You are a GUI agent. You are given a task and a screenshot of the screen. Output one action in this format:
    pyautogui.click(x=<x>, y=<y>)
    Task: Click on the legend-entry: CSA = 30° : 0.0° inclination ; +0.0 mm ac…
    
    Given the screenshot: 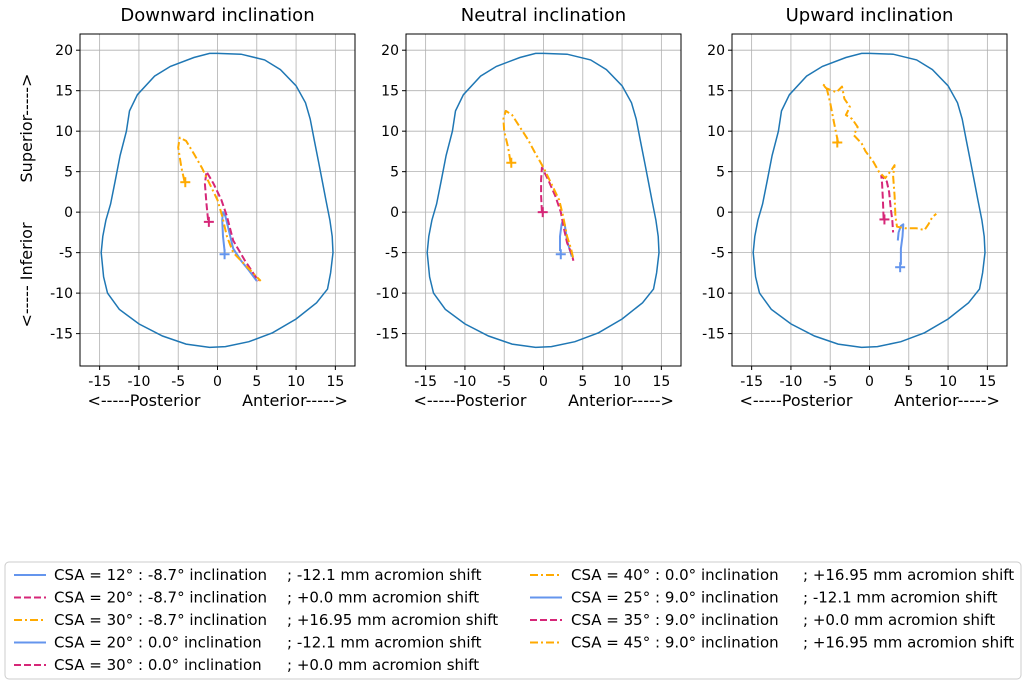 What is the action you would take?
    pyautogui.click(x=246, y=665)
    